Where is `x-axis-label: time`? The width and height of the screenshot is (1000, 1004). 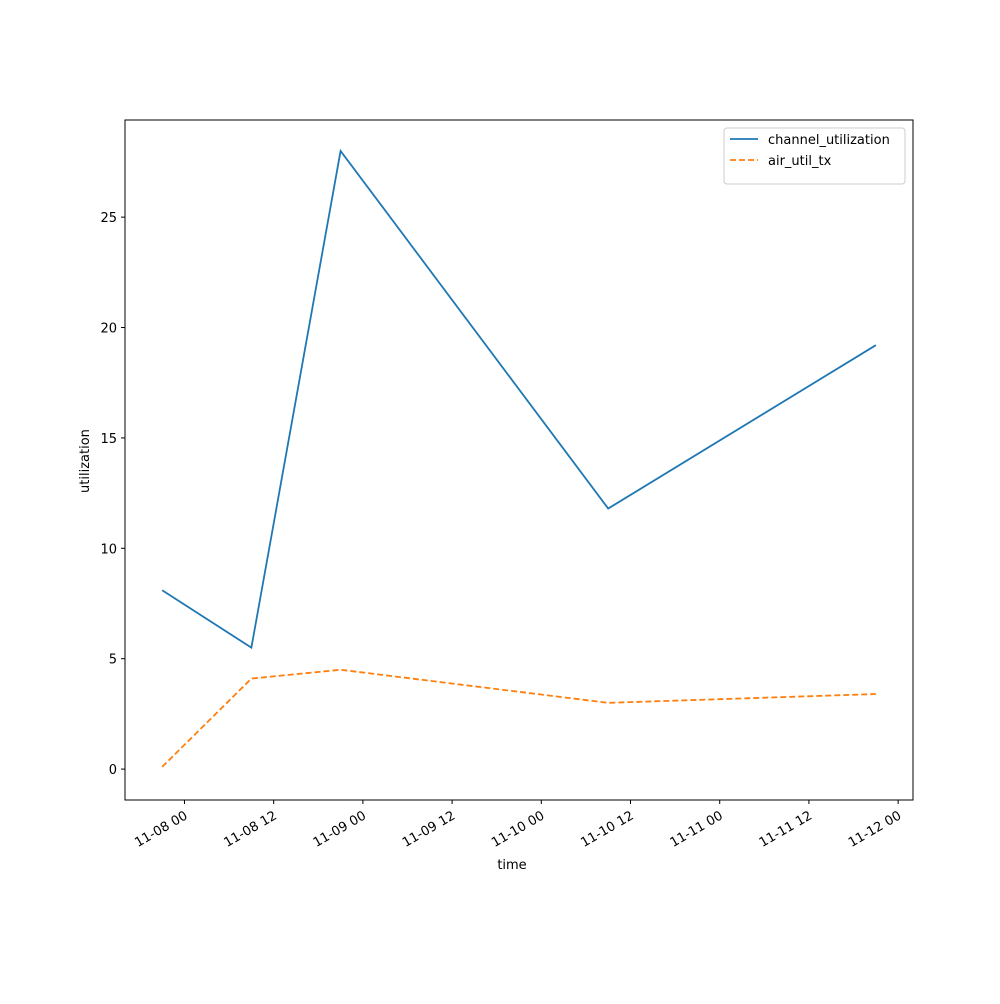
x-axis-label: time is located at coordinates (511, 865).